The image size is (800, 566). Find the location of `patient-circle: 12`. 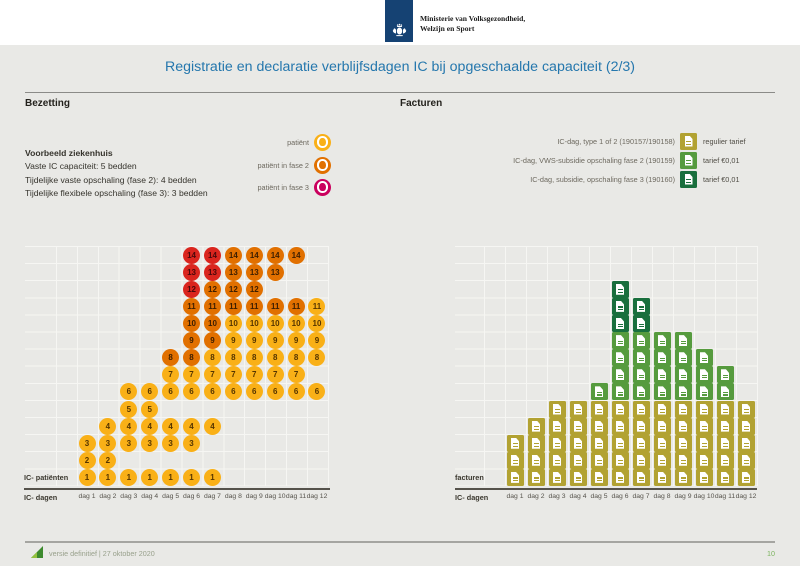

patient-circle: 12 is located at coordinates (212, 289).